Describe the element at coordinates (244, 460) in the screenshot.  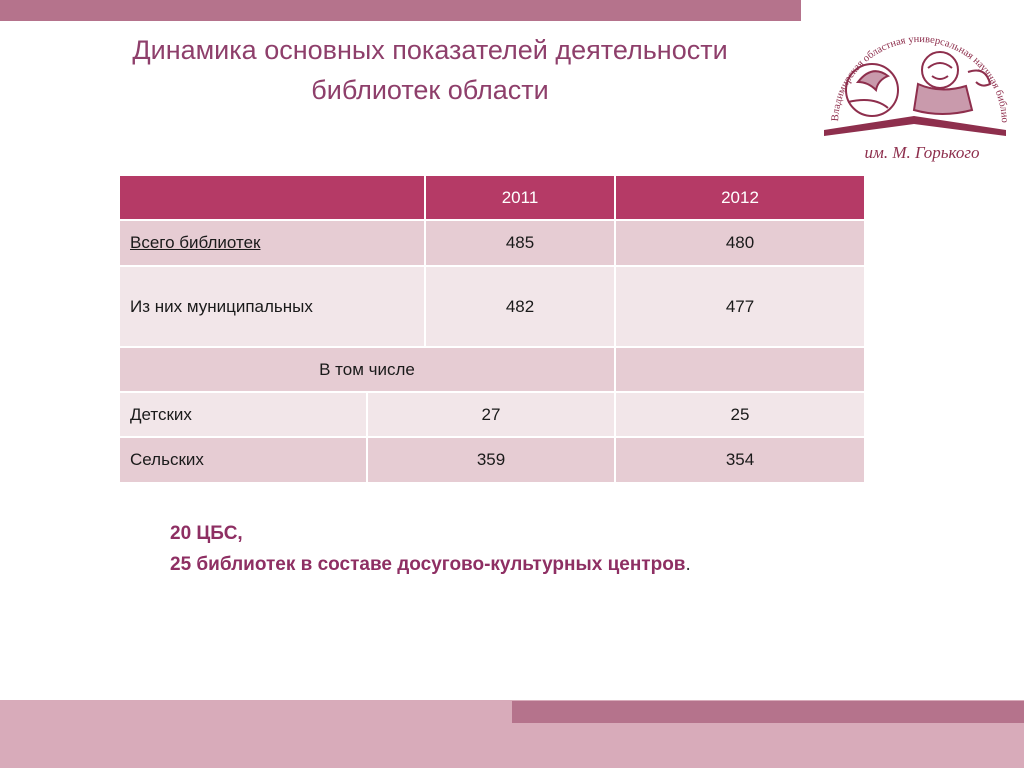
I see `row-label-rural: Сельских` at that location.